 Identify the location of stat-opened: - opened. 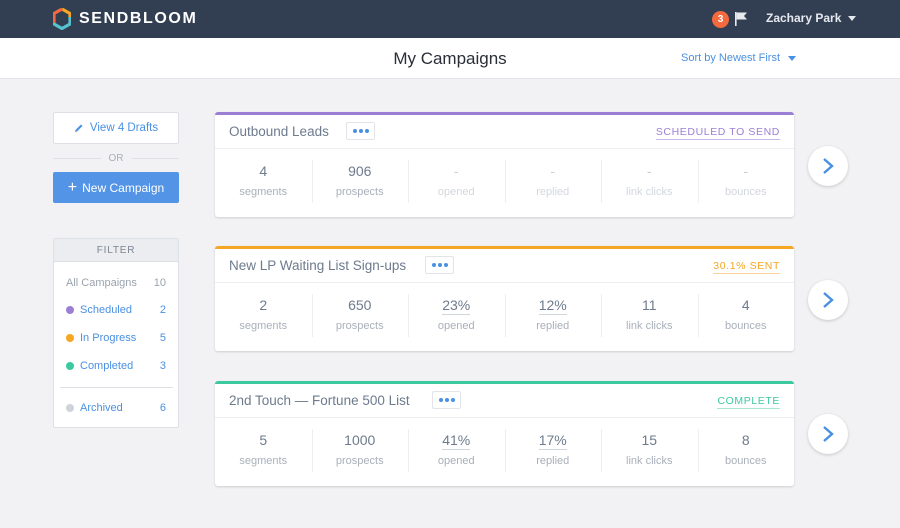
(456, 186).